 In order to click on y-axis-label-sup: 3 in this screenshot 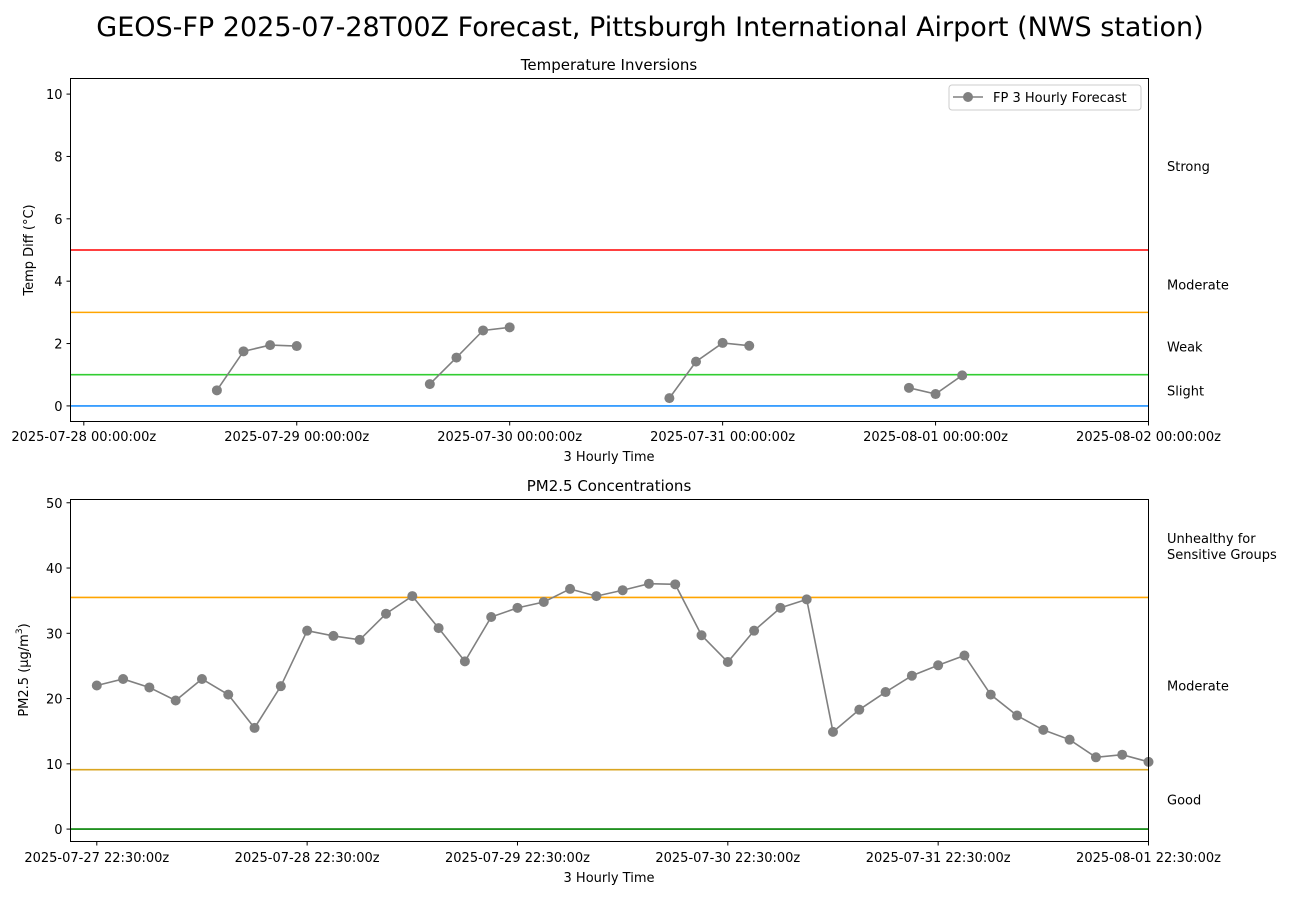, I will do `click(20, 631)`.